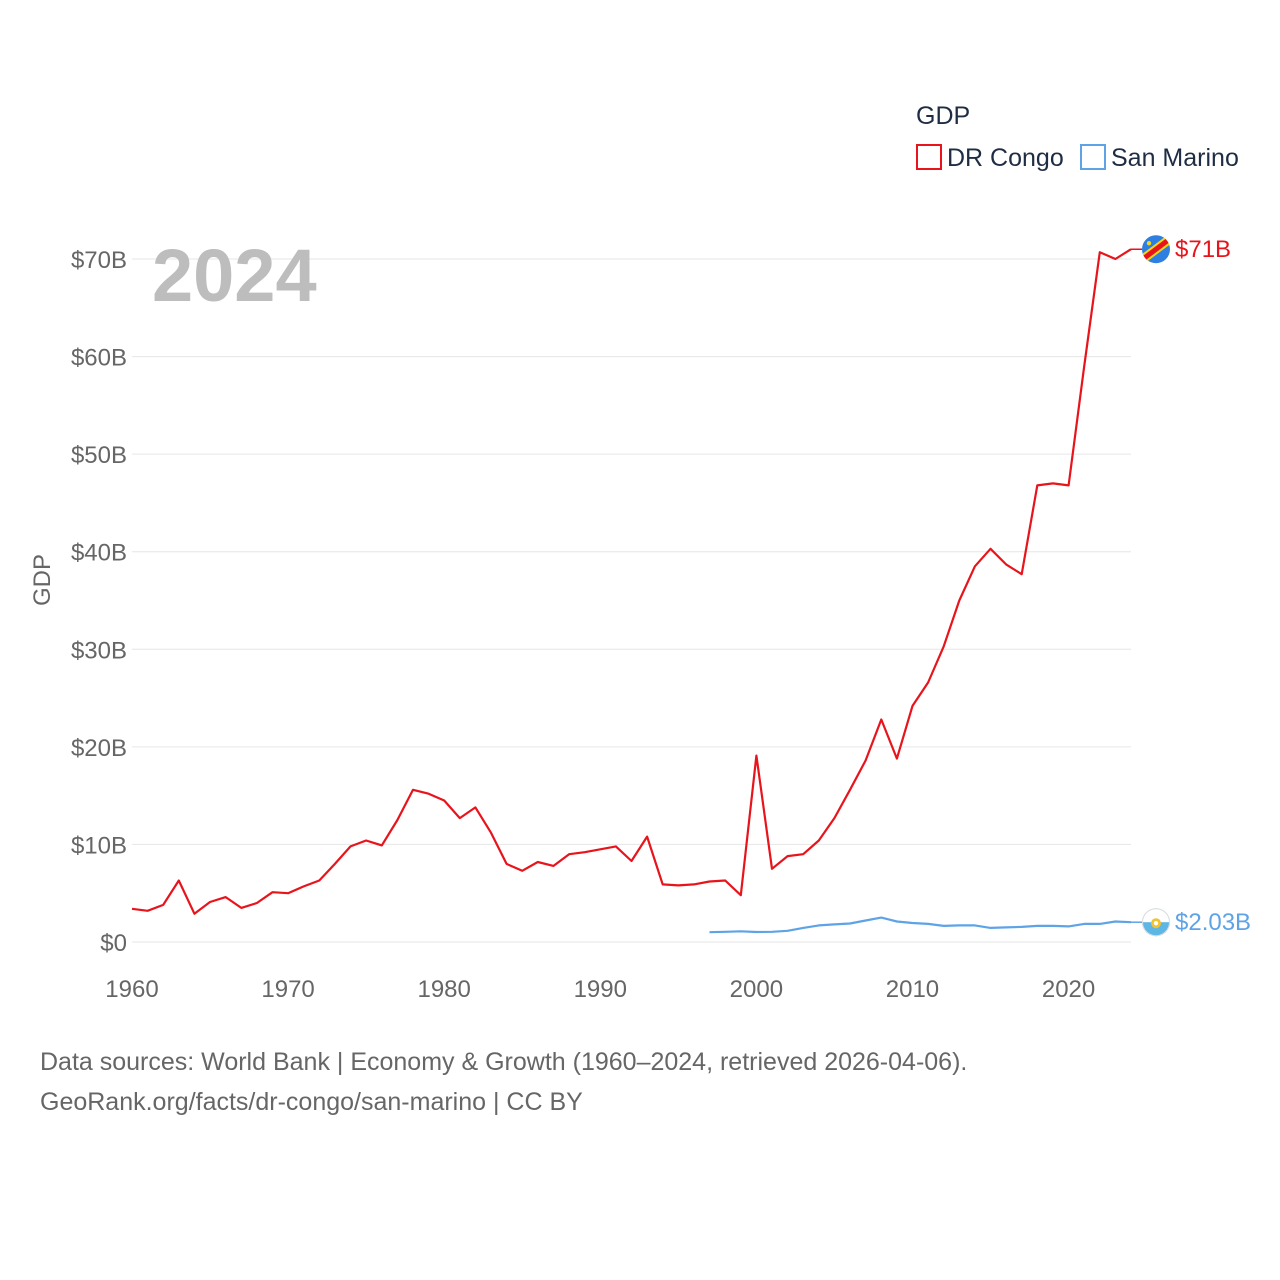 The height and width of the screenshot is (1280, 1280). Describe the element at coordinates (1005, 158) in the screenshot. I see `legend-label-dr-congo: DR Congo` at that location.